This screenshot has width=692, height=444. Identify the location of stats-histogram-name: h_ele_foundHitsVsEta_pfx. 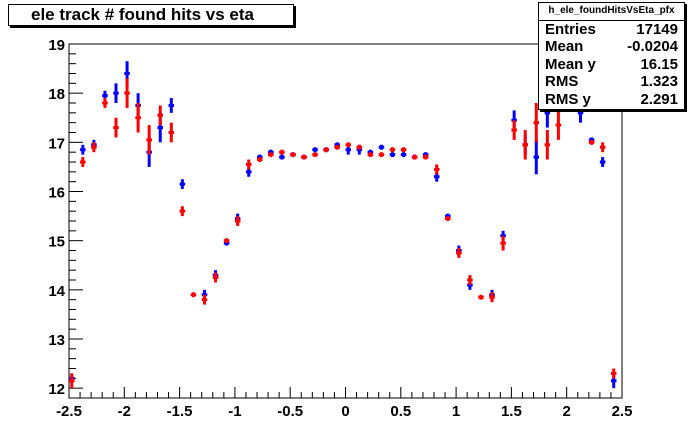
(611, 12).